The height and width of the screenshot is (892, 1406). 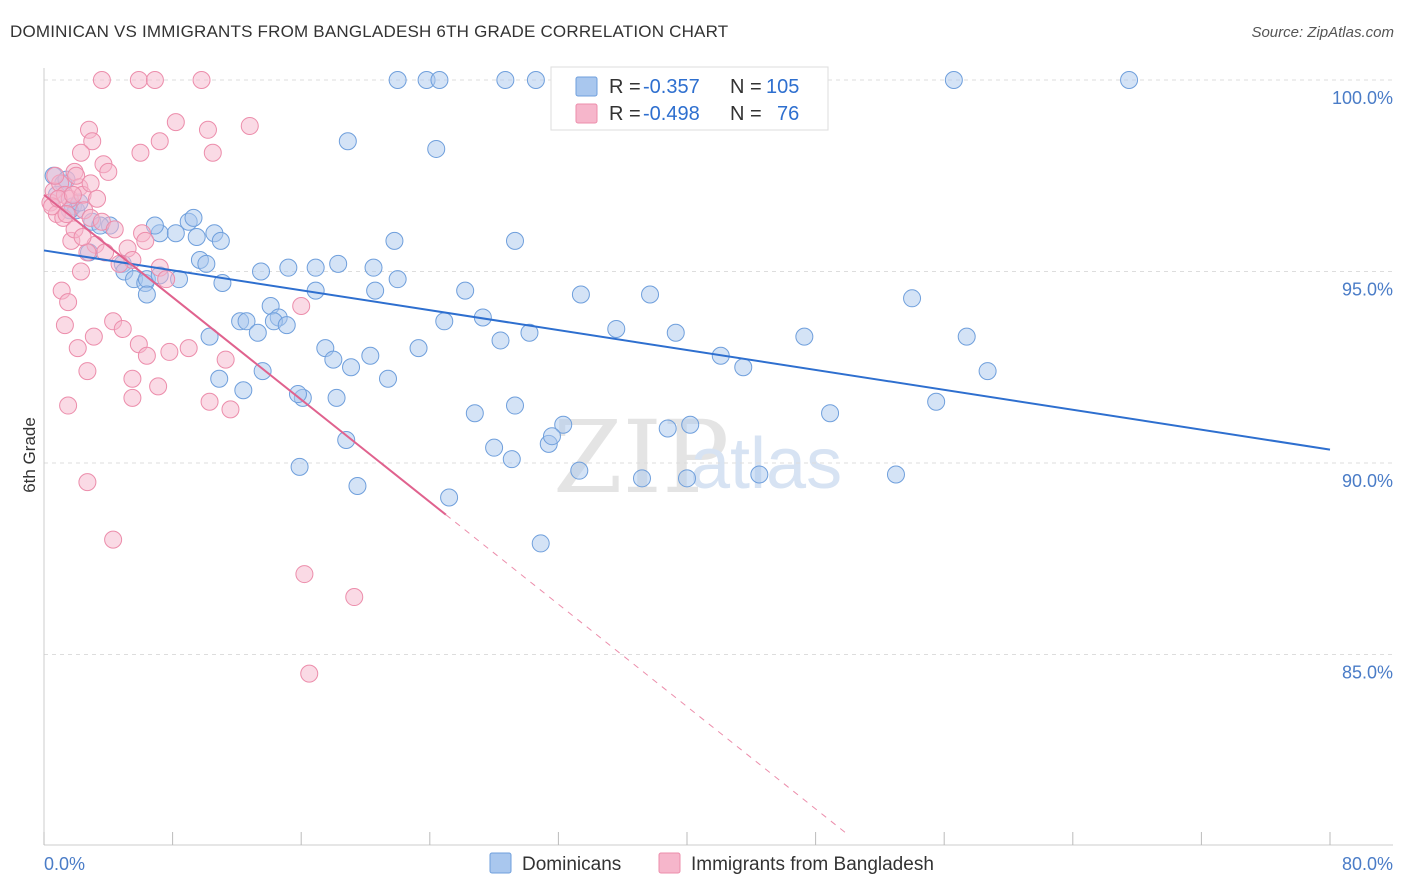 I want to click on legend-n-label-1: N =, so click(x=746, y=87).